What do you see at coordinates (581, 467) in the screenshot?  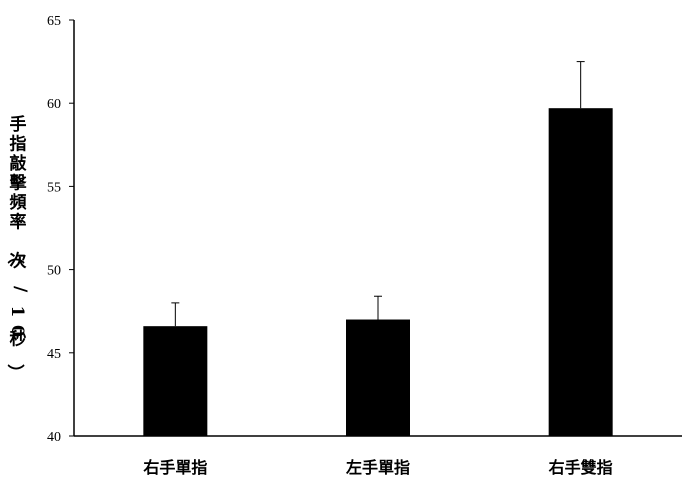 I see `x-category-label: 右手雙指` at bounding box center [581, 467].